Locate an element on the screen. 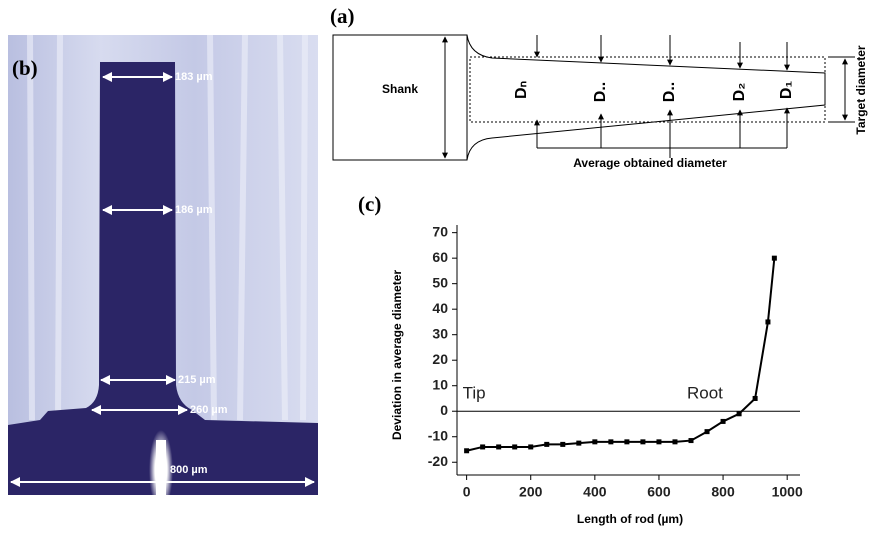  y-tick-label: 20 is located at coordinates (440, 359).